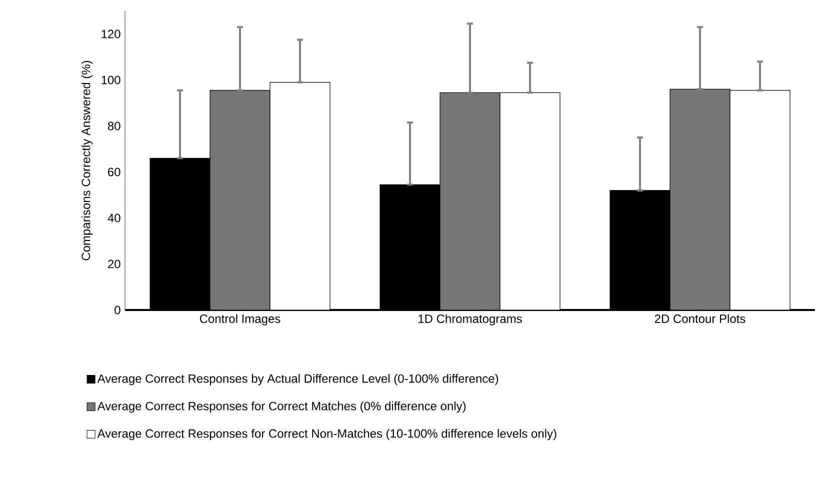  What do you see at coordinates (700, 319) in the screenshot?
I see `x-tick-label: 2D Contour Plots` at bounding box center [700, 319].